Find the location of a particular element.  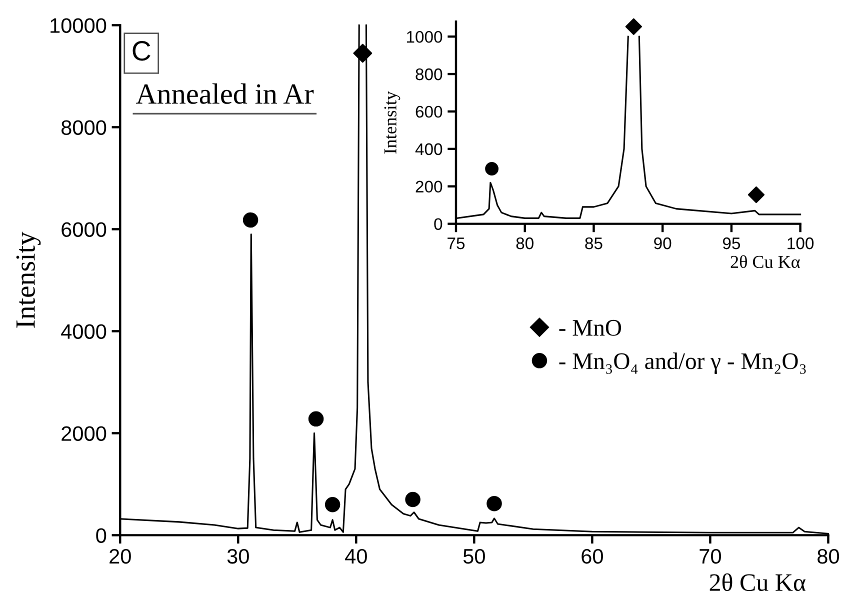

x-tick-label: 100 is located at coordinates (801, 243).